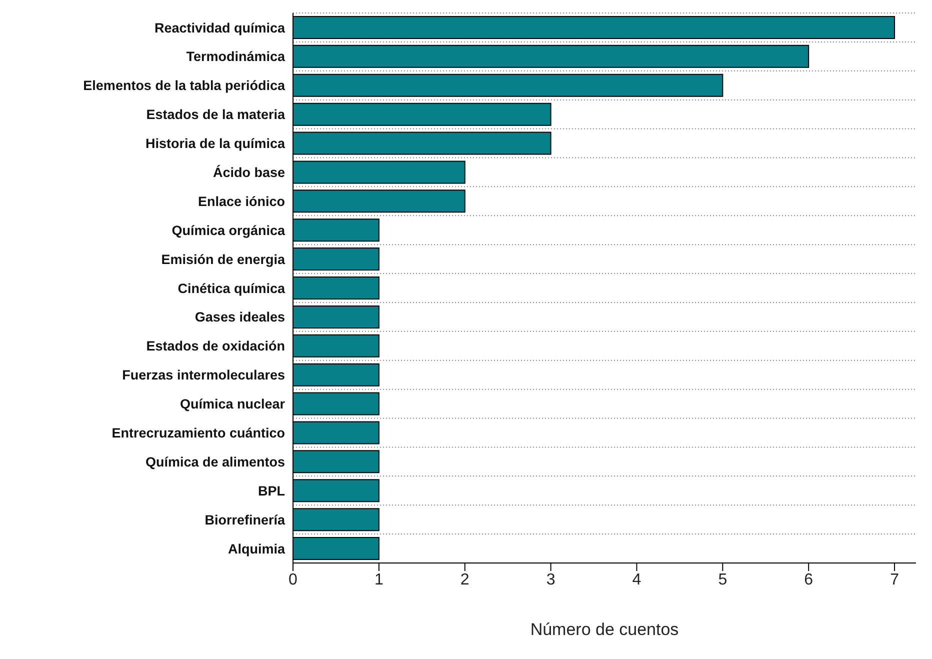 This screenshot has width=932, height=659. What do you see at coordinates (233, 404) in the screenshot?
I see `y-tick-label: Química nuclear` at bounding box center [233, 404].